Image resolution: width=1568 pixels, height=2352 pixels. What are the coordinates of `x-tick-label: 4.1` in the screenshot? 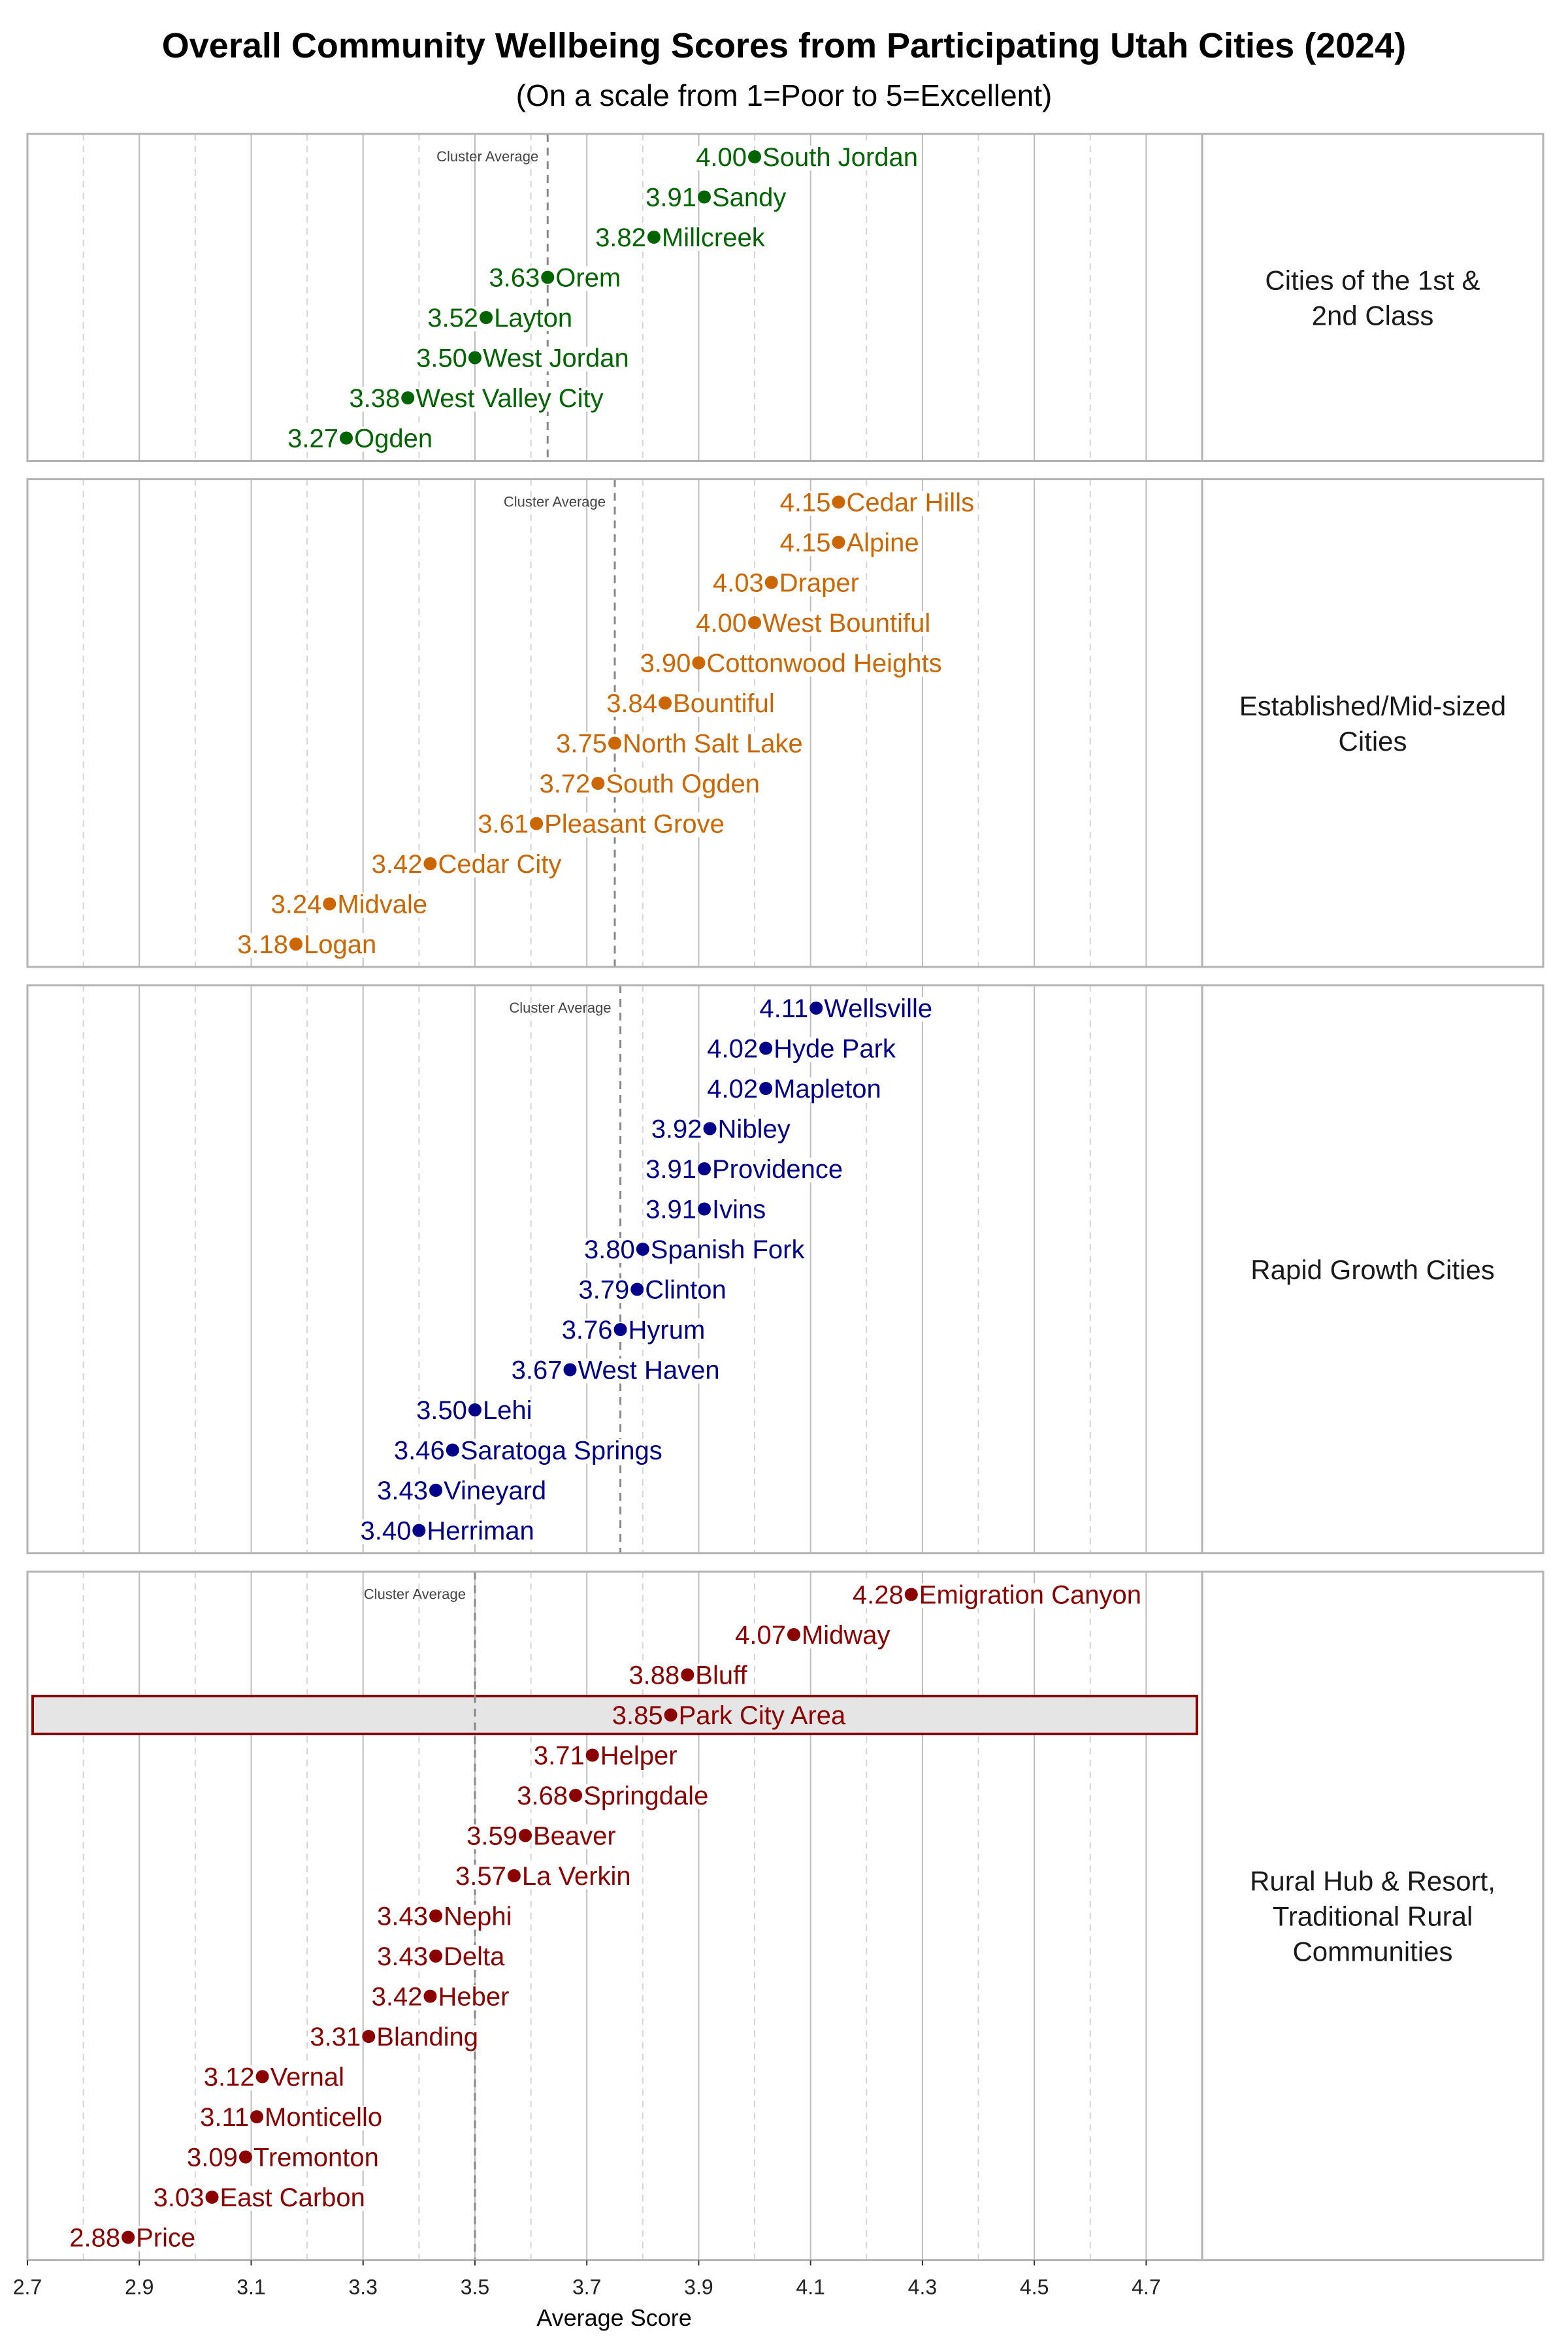 It's located at (810, 2287).